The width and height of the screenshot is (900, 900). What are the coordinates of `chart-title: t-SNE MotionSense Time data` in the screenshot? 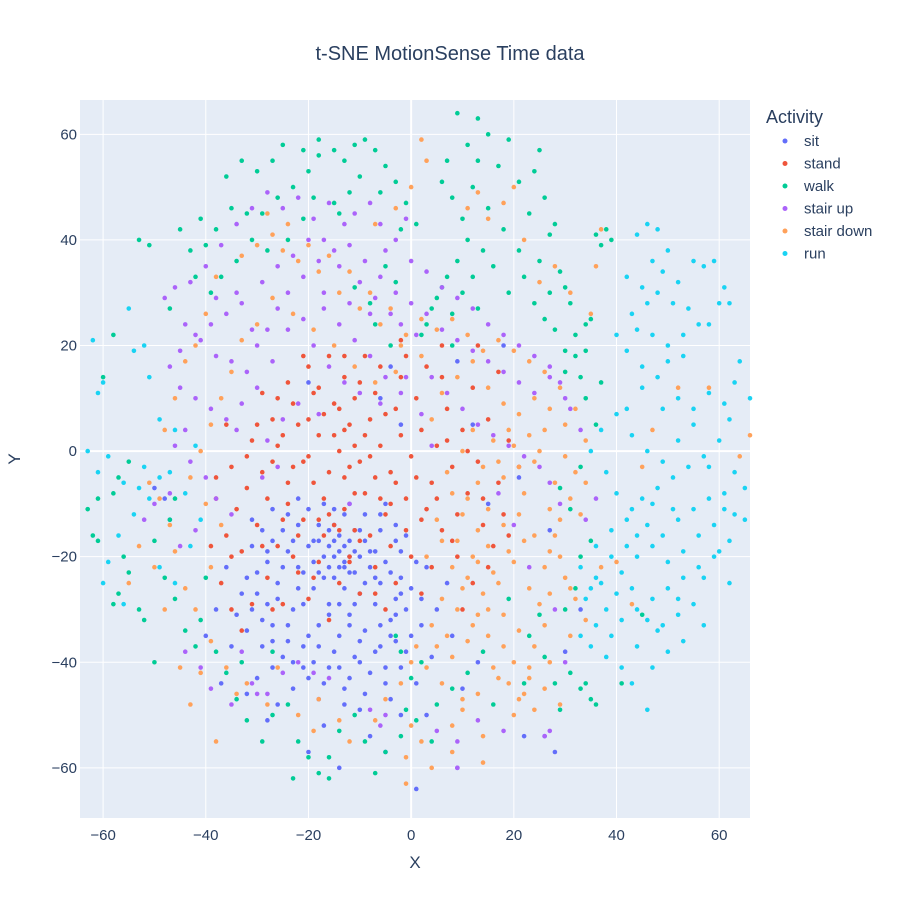 It's located at (450, 54).